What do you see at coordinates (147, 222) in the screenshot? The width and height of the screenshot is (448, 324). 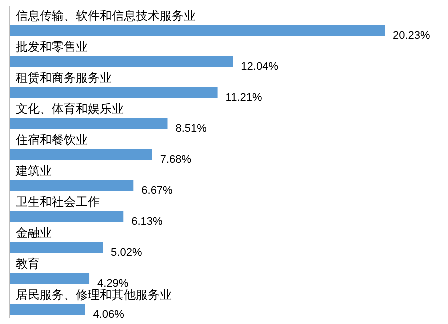 I see `data-label: 6.13%` at bounding box center [147, 222].